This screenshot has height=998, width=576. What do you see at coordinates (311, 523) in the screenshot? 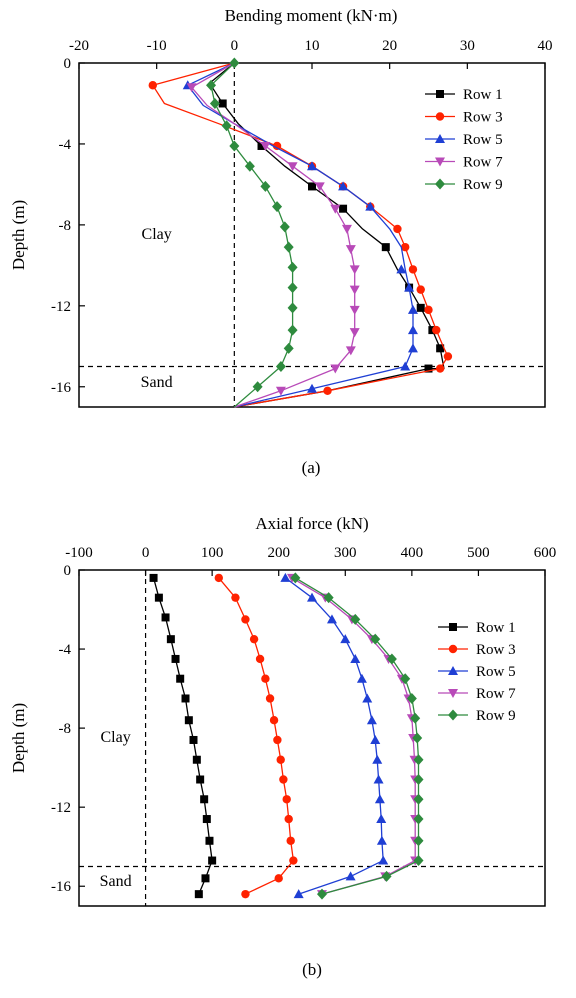
I see `axial-force-axis-title: Axial force (kN)` at bounding box center [311, 523].